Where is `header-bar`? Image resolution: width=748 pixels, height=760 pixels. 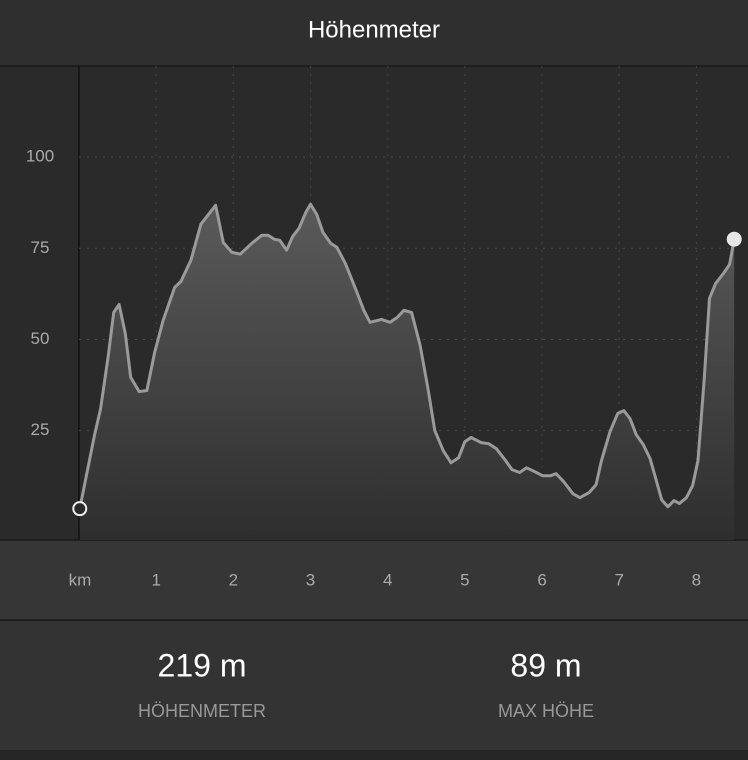
header-bar is located at coordinates (374, 33).